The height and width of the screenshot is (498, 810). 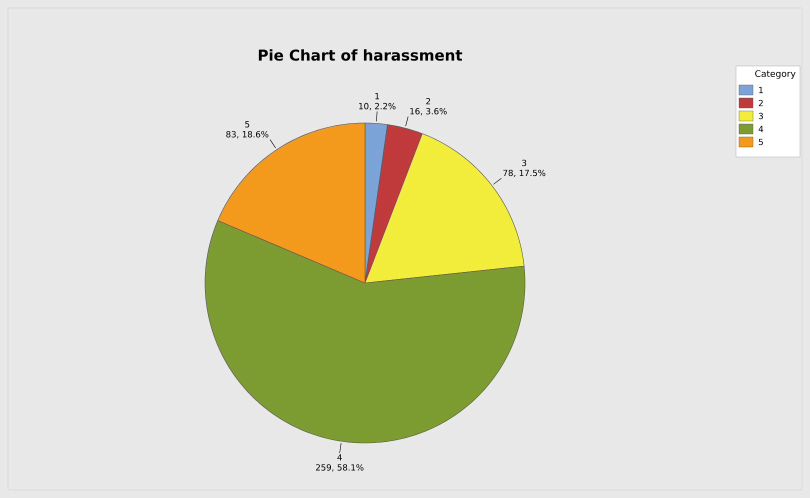 What do you see at coordinates (760, 103) in the screenshot?
I see `legend-label: 2` at bounding box center [760, 103].